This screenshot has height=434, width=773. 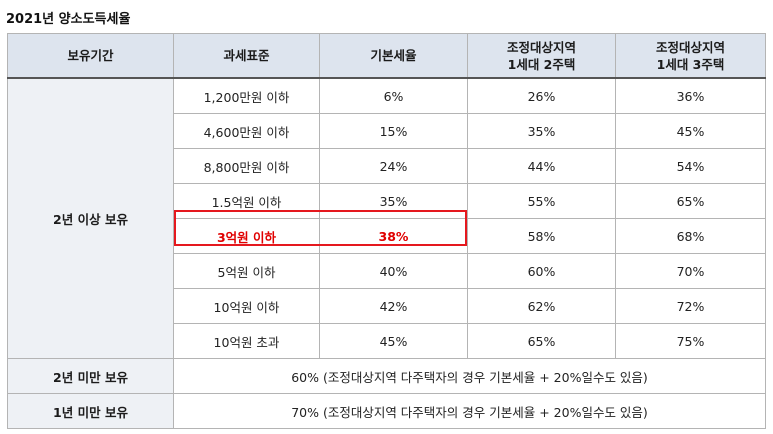 I want to click on table-row: 10억원 이하 42% 62% 72%, so click(x=387, y=306).